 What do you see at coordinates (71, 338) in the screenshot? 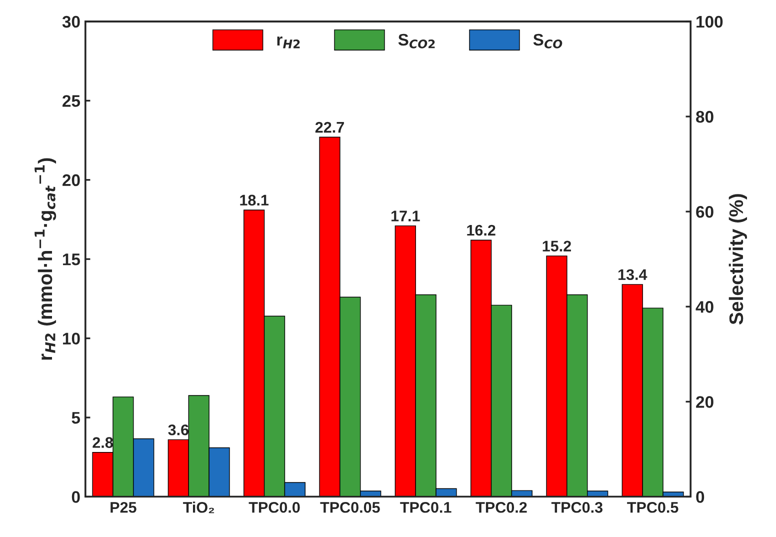
I see `y-tick-label: 10` at bounding box center [71, 338].